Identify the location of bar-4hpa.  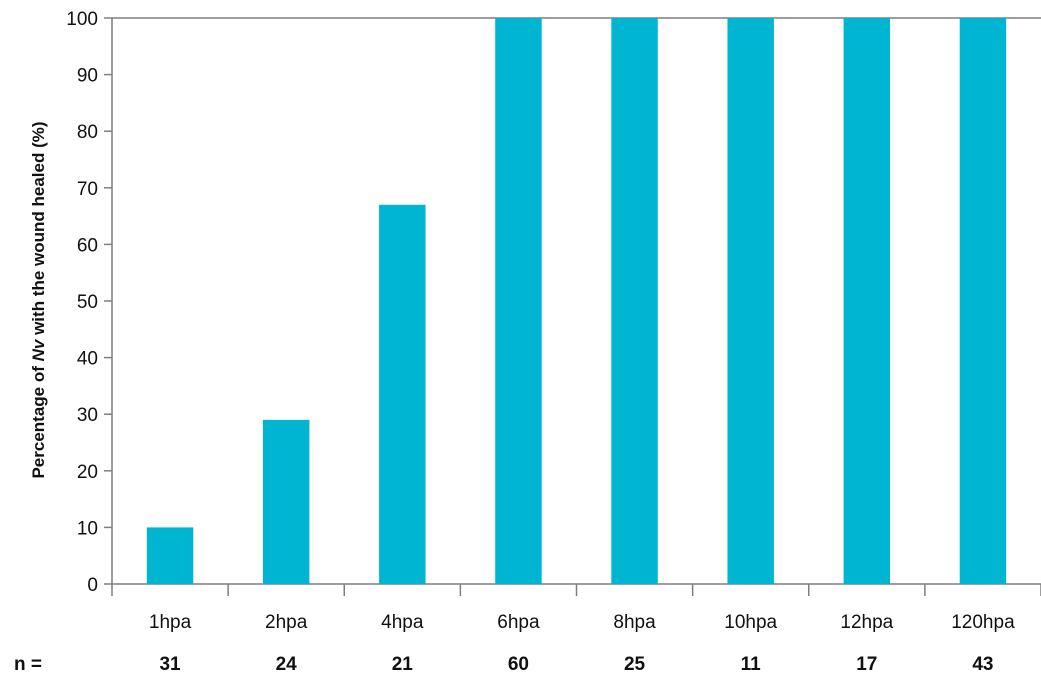
(402, 394).